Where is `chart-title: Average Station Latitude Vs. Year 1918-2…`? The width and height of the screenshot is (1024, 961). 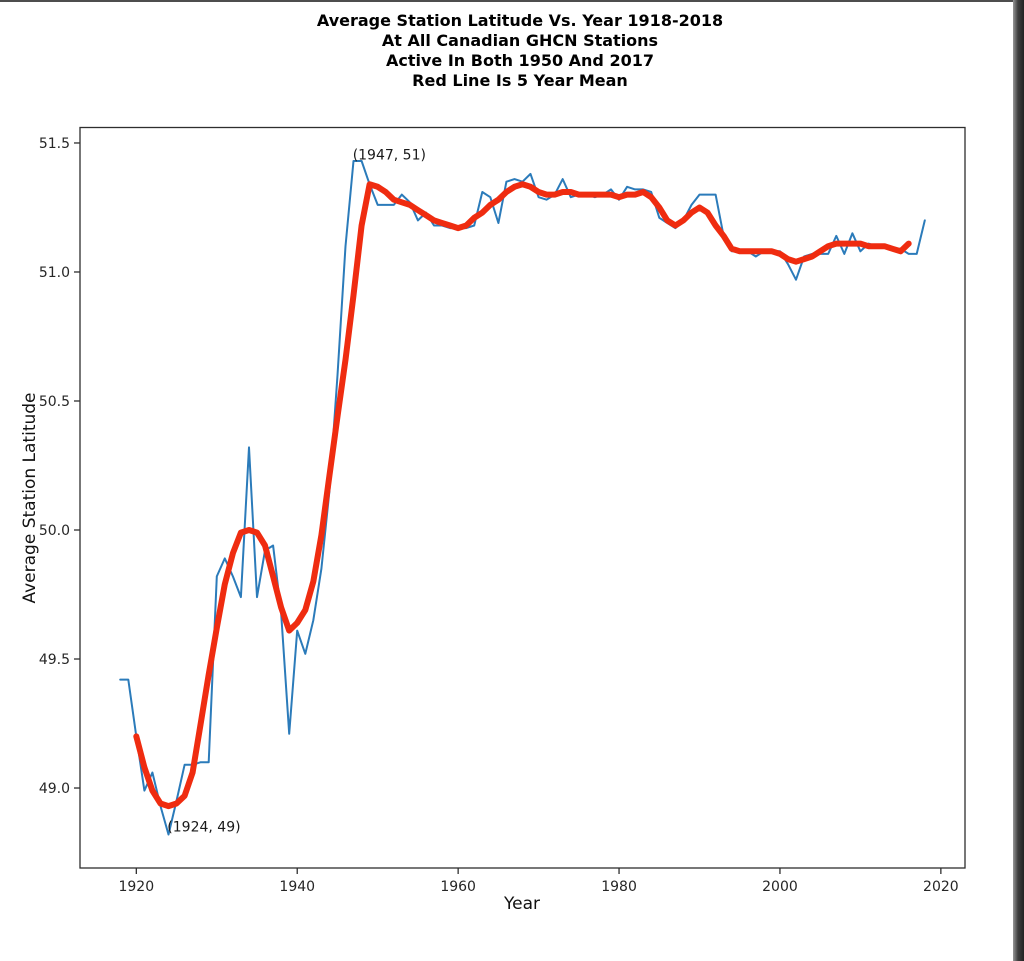 chart-title: Average Station Latitude Vs. Year 1918-2… is located at coordinates (520, 51).